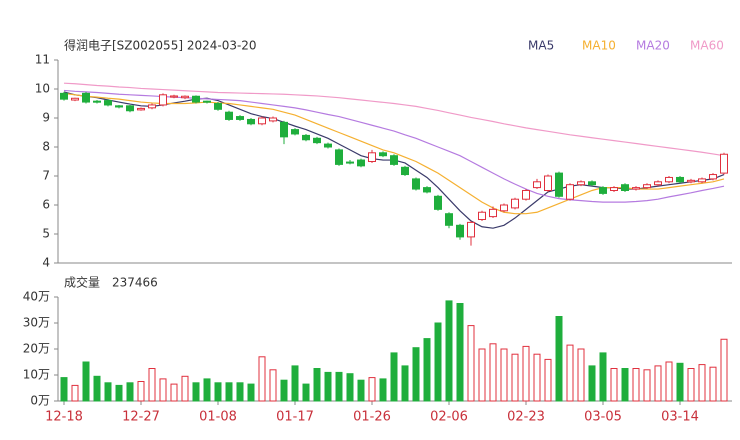  I want to click on legend-label: MA60, so click(707, 46).